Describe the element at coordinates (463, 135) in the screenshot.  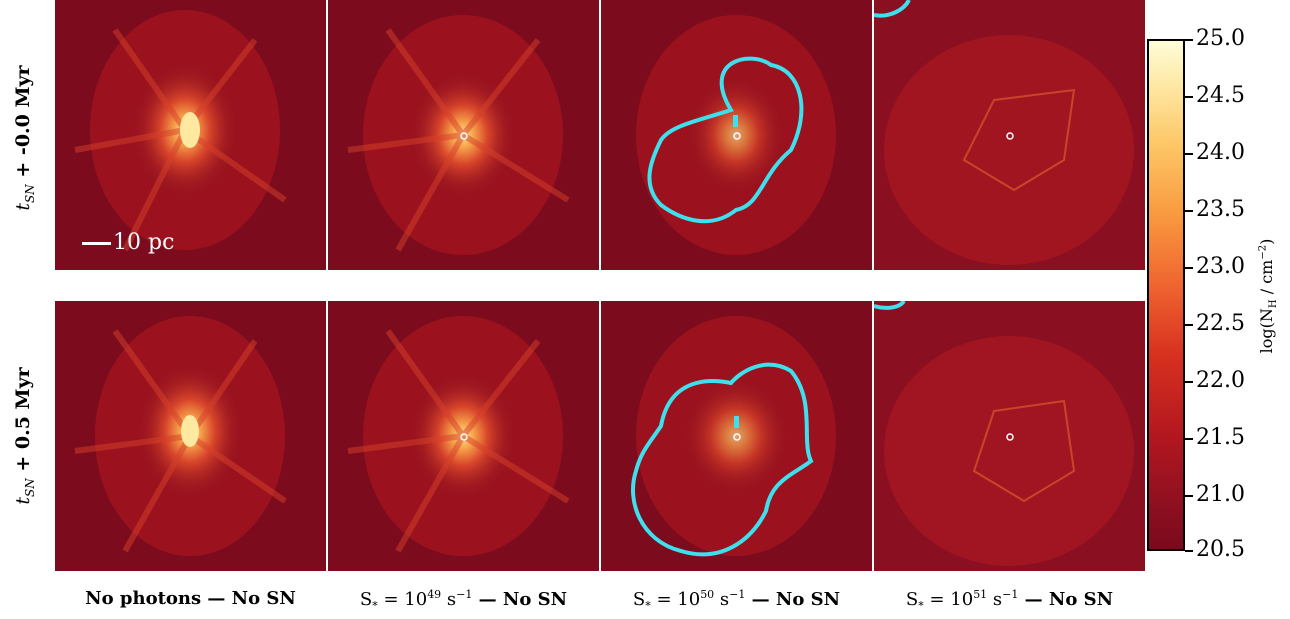
I see `panel-r1-c2` at that location.